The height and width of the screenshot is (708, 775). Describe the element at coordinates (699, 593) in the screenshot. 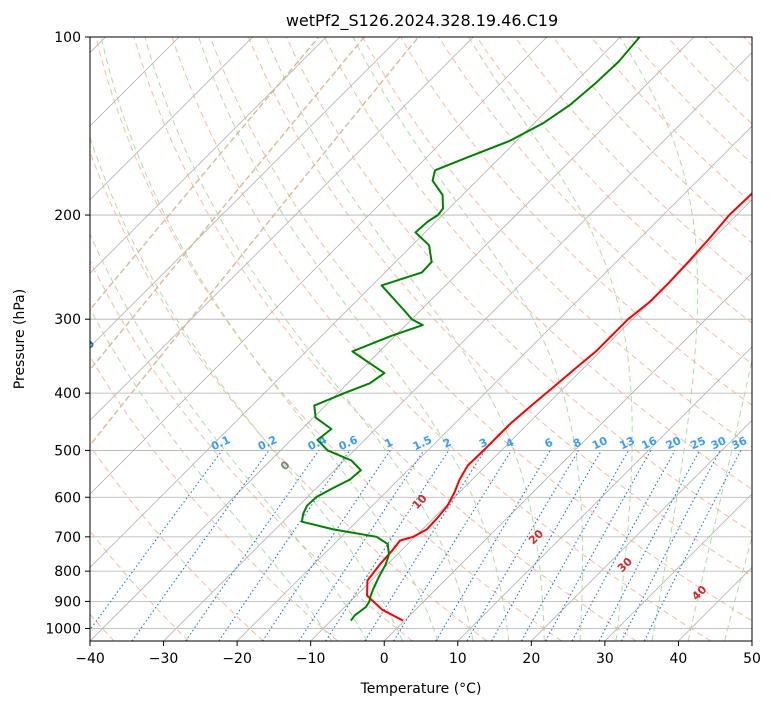

I see `moist-adiabat-label: 40` at that location.